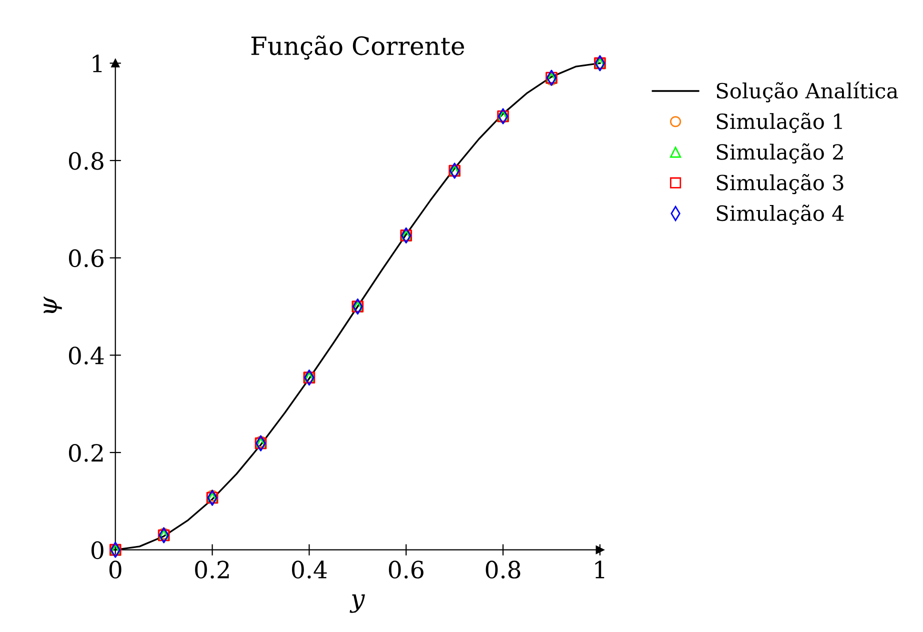 The height and width of the screenshot is (632, 923). I want to click on x-tick-label: 0.4, so click(309, 569).